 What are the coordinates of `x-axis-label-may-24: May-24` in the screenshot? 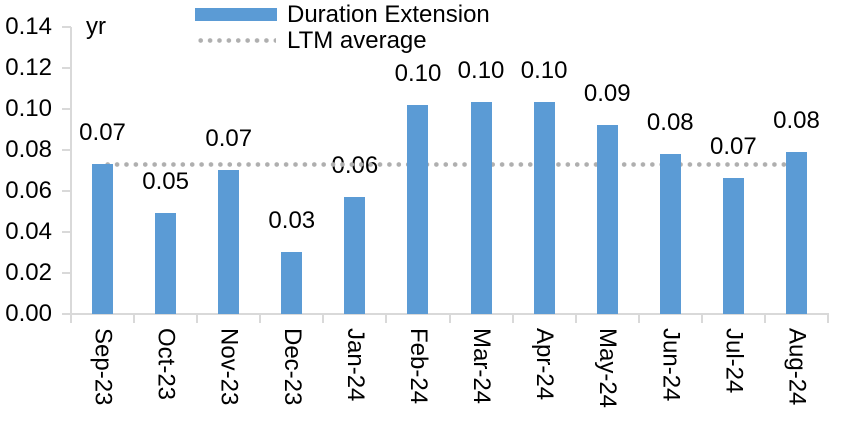 It's located at (608, 368).